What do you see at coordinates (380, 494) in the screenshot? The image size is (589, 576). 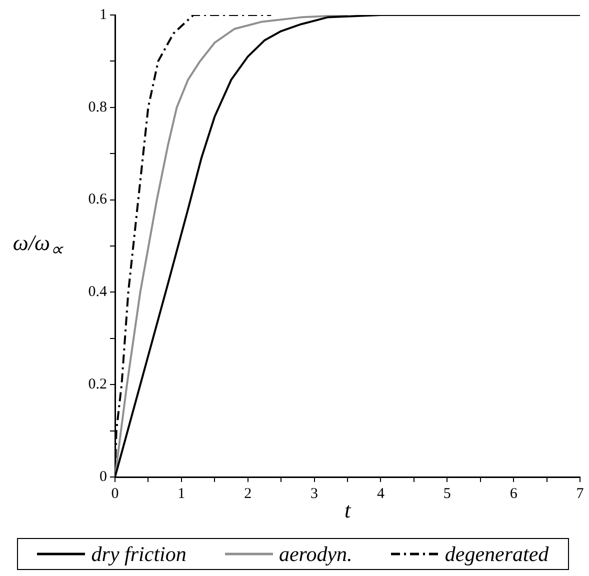 I see `x-tick-label: 4` at bounding box center [380, 494].